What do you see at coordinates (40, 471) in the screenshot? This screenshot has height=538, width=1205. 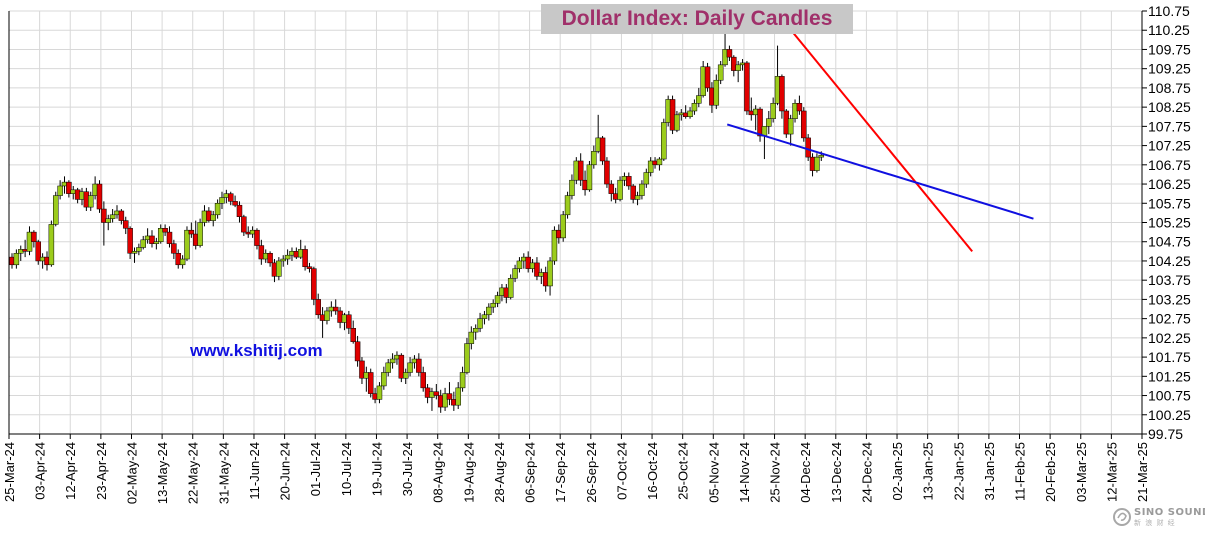 I see `x-tick-label: 03-Apr-24` at bounding box center [40, 471].